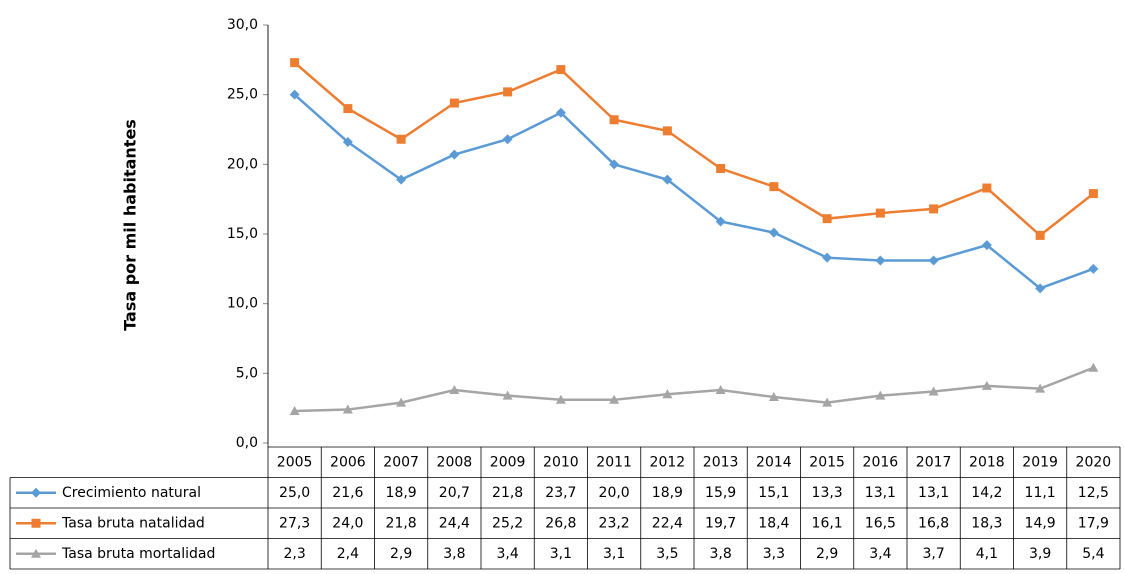 This screenshot has width=1124, height=574. Describe the element at coordinates (773, 523) in the screenshot. I see `table-value: 18,4` at that location.